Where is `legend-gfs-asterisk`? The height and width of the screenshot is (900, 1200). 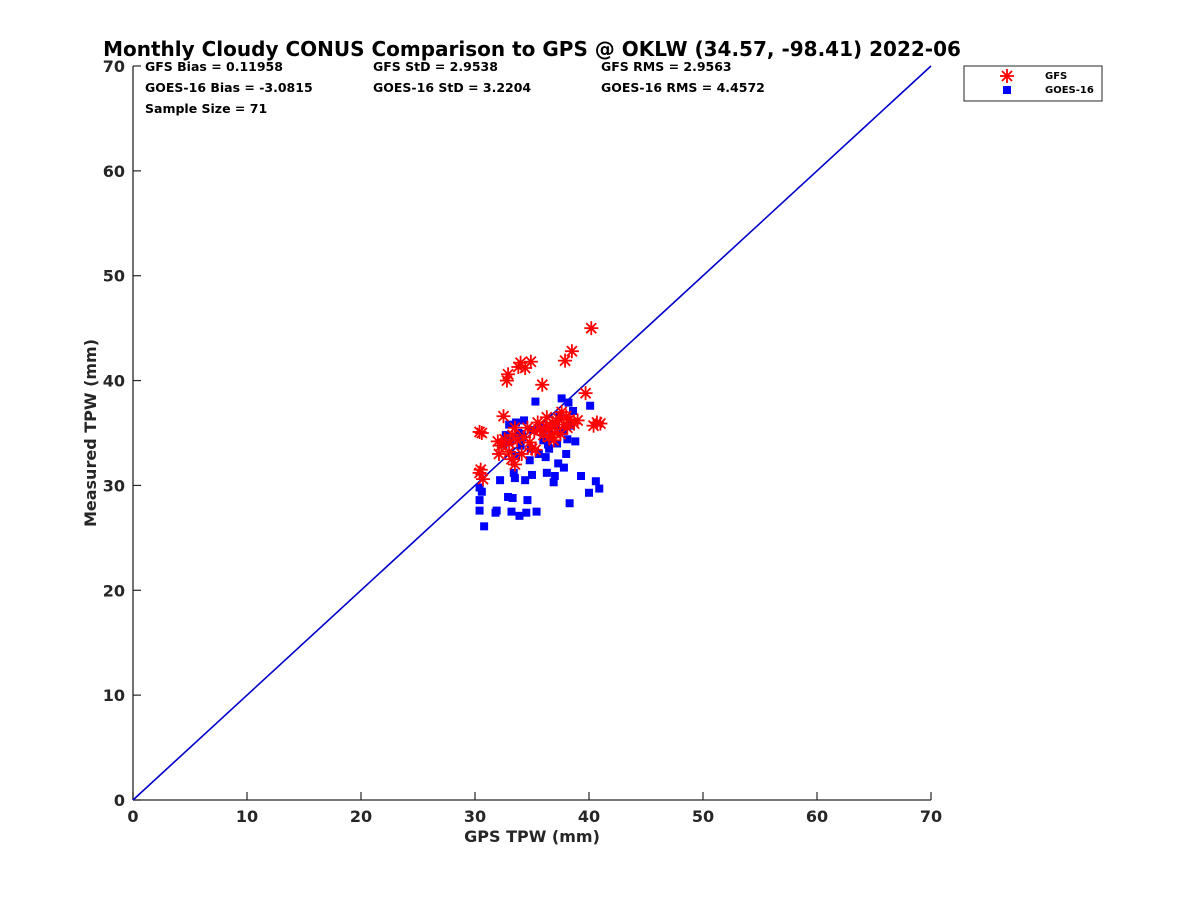
legend-gfs-asterisk is located at coordinates (1007, 76).